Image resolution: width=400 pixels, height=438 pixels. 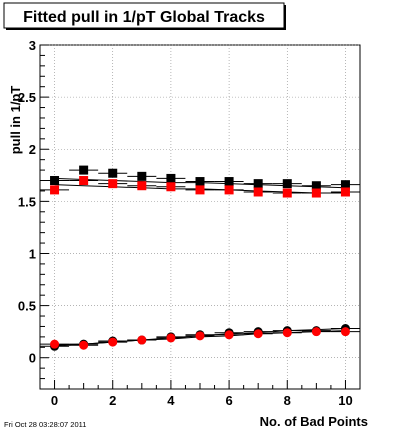 I want to click on y-tick-label: 2, so click(x=32, y=149).